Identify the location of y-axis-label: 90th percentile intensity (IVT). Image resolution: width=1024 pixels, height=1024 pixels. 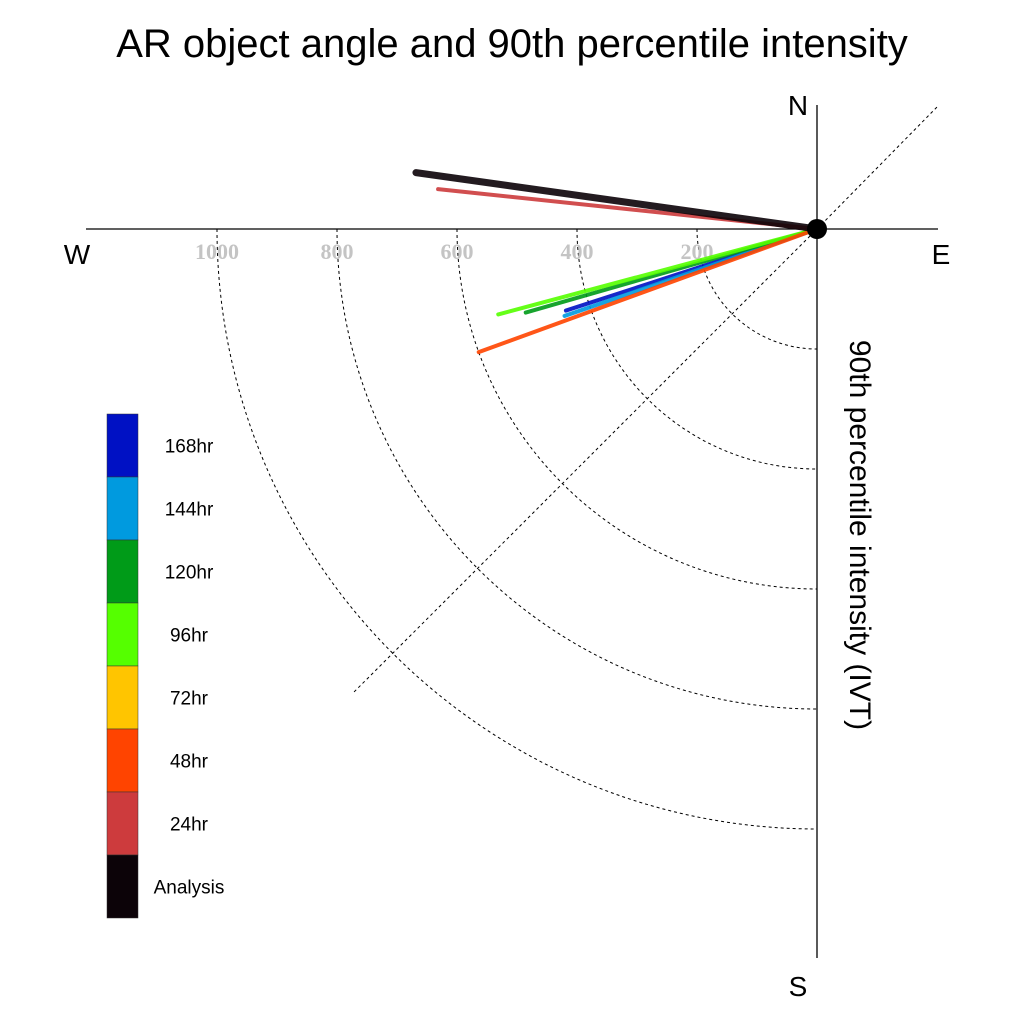
(859, 535).